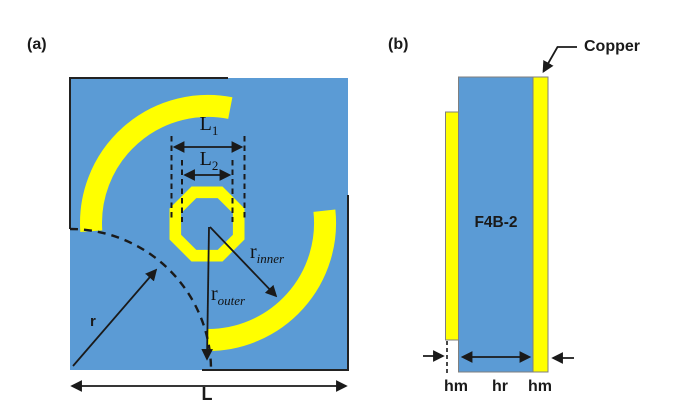 This screenshot has height=412, width=673. I want to click on copper-arc-bottom-right, so click(271, 280).